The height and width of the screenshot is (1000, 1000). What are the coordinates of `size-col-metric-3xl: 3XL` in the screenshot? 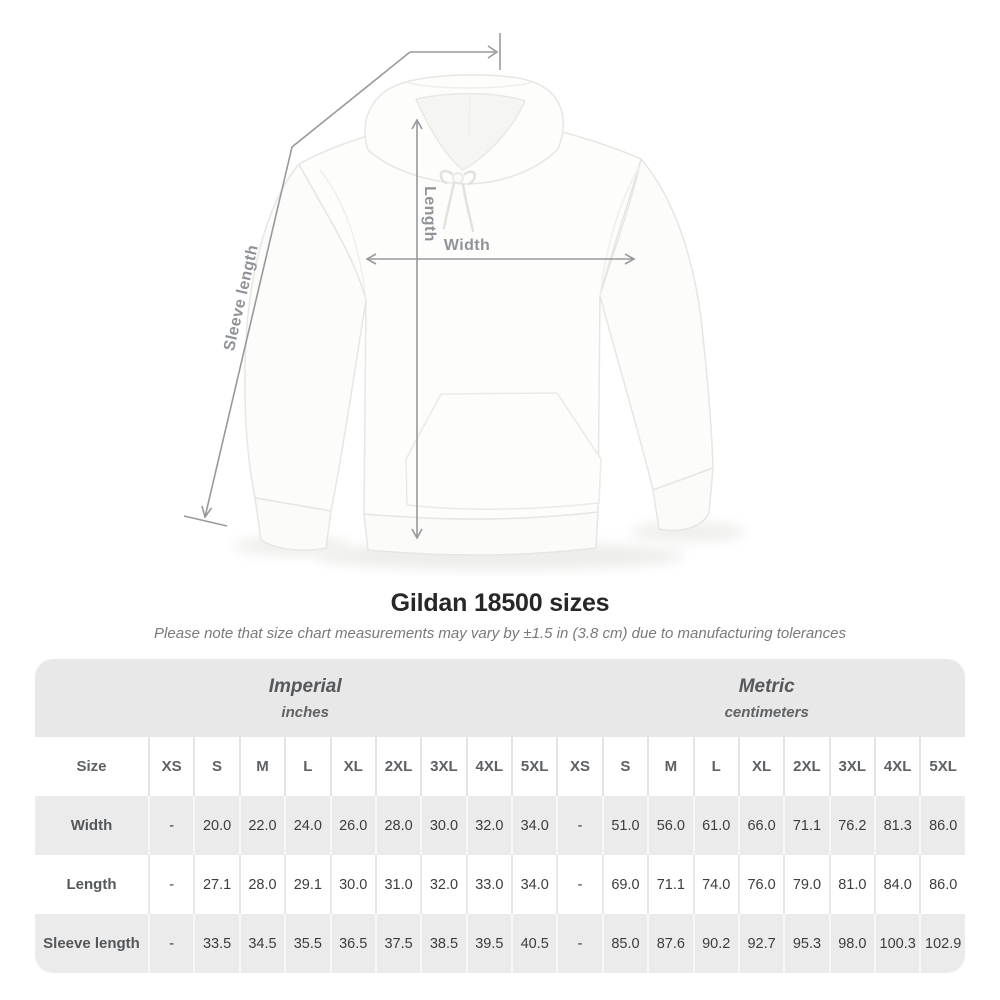 It's located at (851, 766).